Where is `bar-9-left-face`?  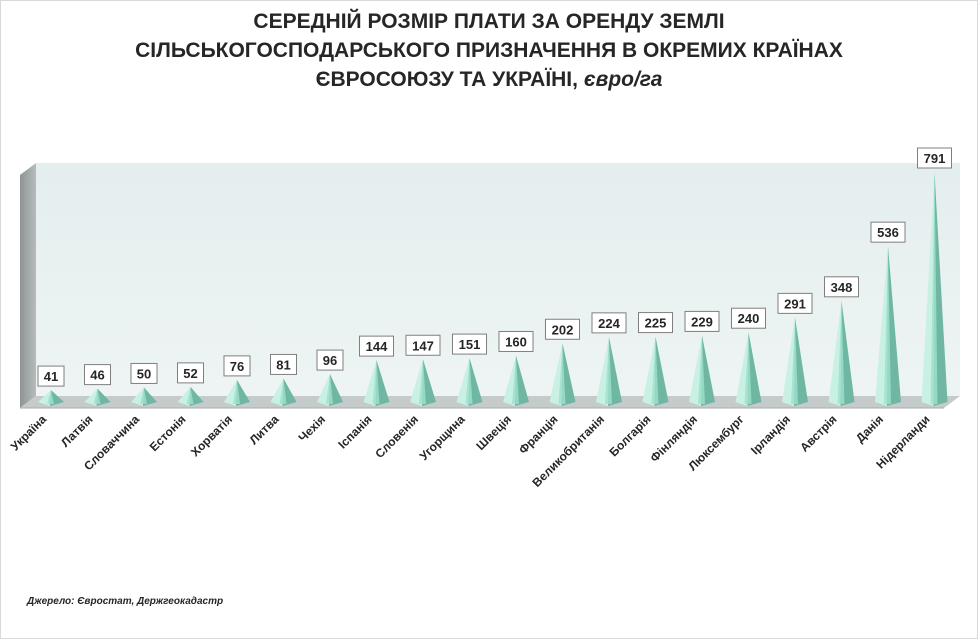
bar-9-left-face is located at coordinates (416, 382).